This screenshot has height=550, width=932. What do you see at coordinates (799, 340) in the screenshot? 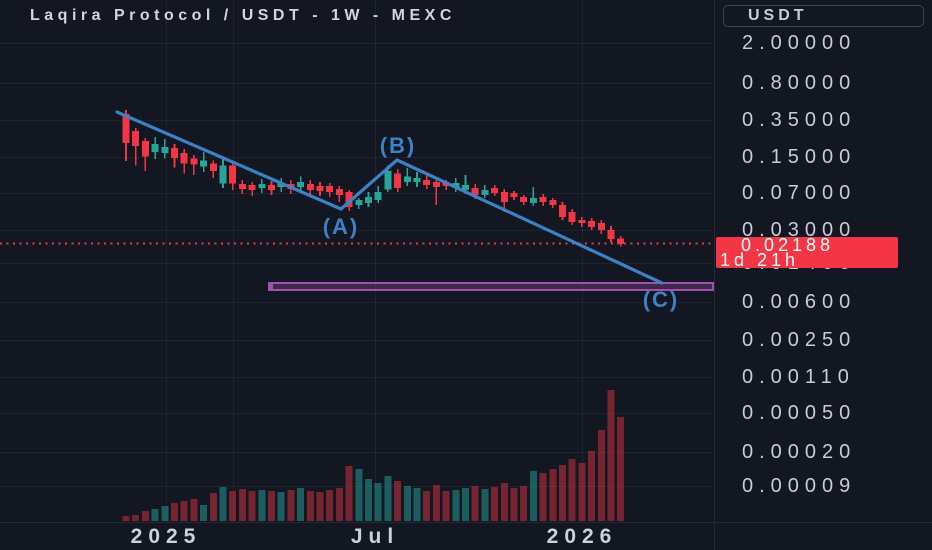
I see `price-tick-label: 0.00250` at bounding box center [799, 340].